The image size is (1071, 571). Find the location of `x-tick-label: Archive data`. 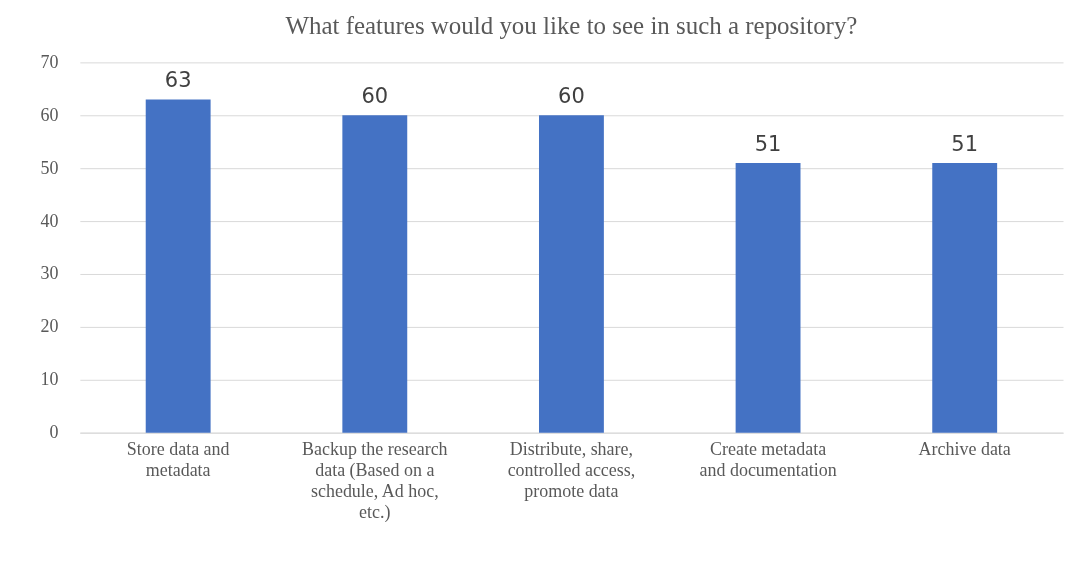

x-tick-label: Archive data is located at coordinates (964, 449).